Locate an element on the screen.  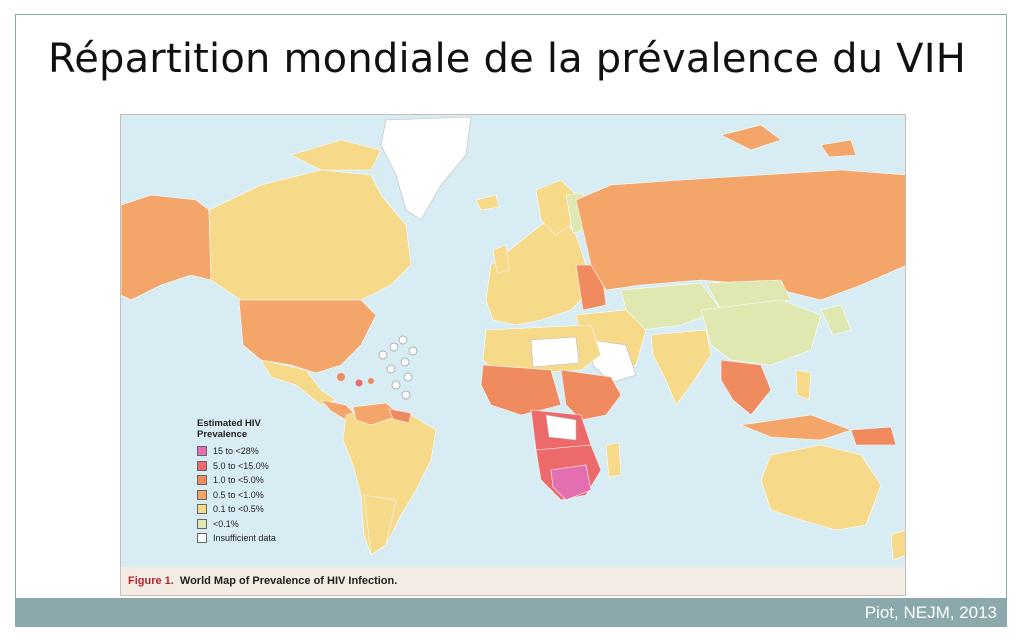
congo-insufficient is located at coordinates (561, 427).